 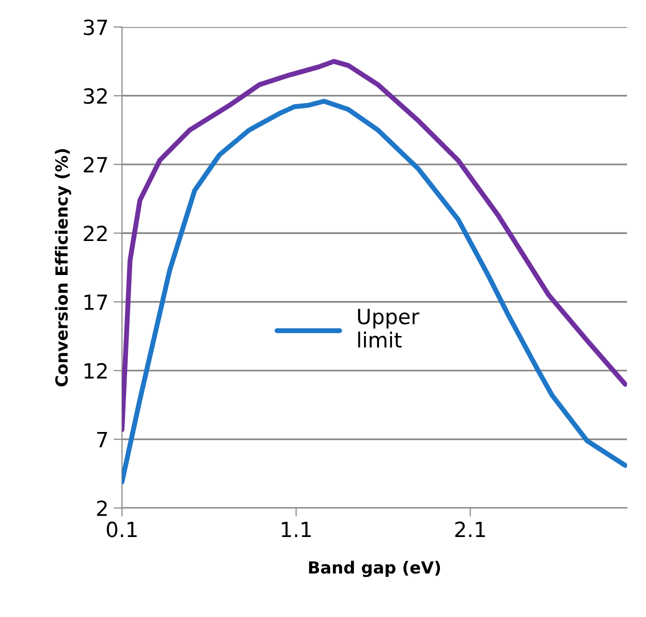 I want to click on y-tick-label: 2, so click(x=102, y=508).